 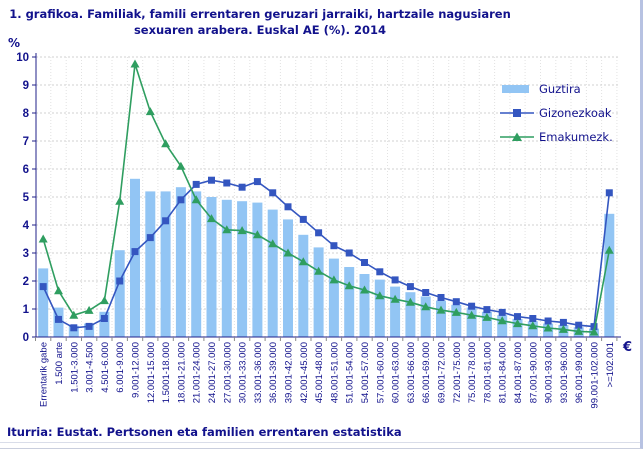 What do you see at coordinates (289, 372) in the screenshot?
I see `x-category-label: 39.001-42.000` at bounding box center [289, 372].